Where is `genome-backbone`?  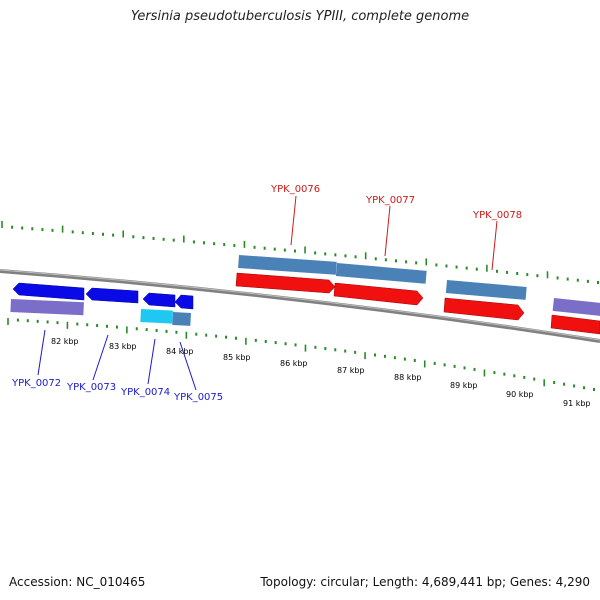
genome-backbone is located at coordinates (300, 306).